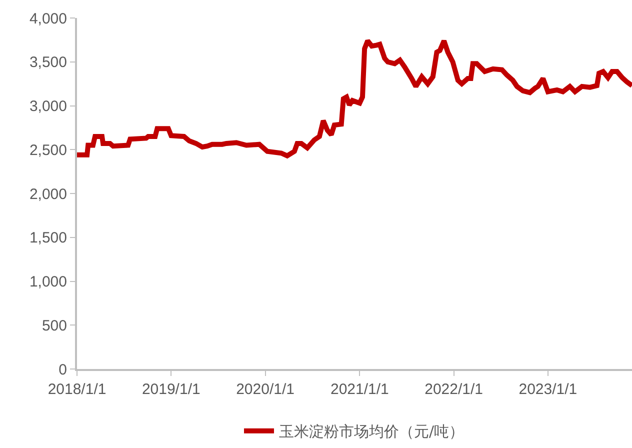 Image resolution: width=632 pixels, height=448 pixels. Describe the element at coordinates (48, 238) in the screenshot. I see `y-tick-label: 1,500` at that location.